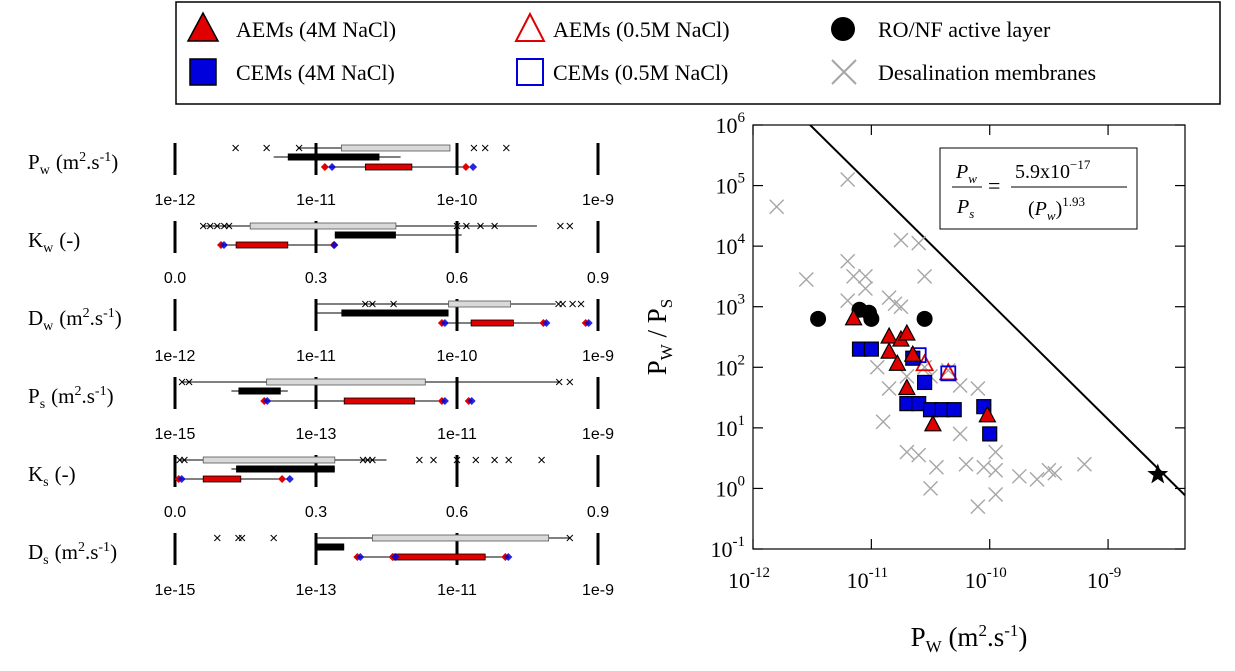  What do you see at coordinates (731, 306) in the screenshot?
I see `y-tick-label: 10³` at bounding box center [731, 306].